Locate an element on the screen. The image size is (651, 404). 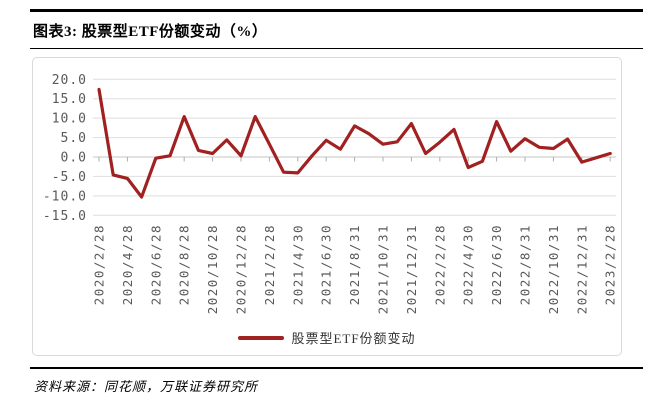
x-tick-label: 2020/10/28 is located at coordinates (212, 269).